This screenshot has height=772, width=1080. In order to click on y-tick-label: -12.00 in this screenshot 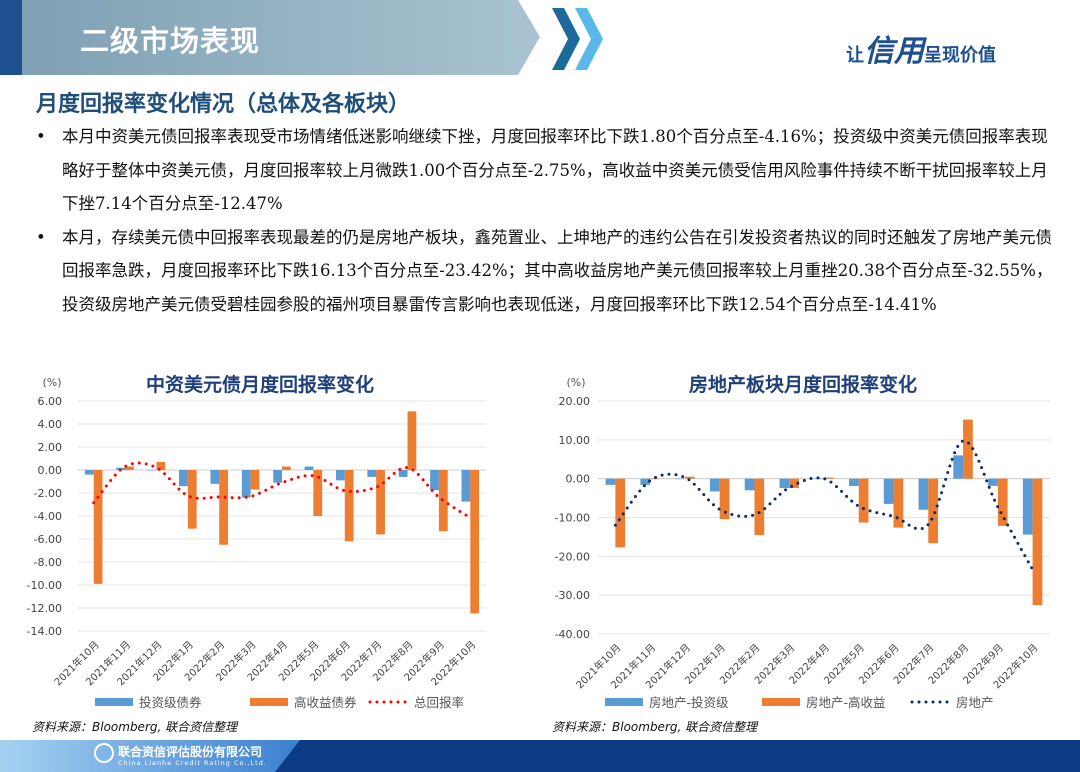, I will do `click(44, 608)`.